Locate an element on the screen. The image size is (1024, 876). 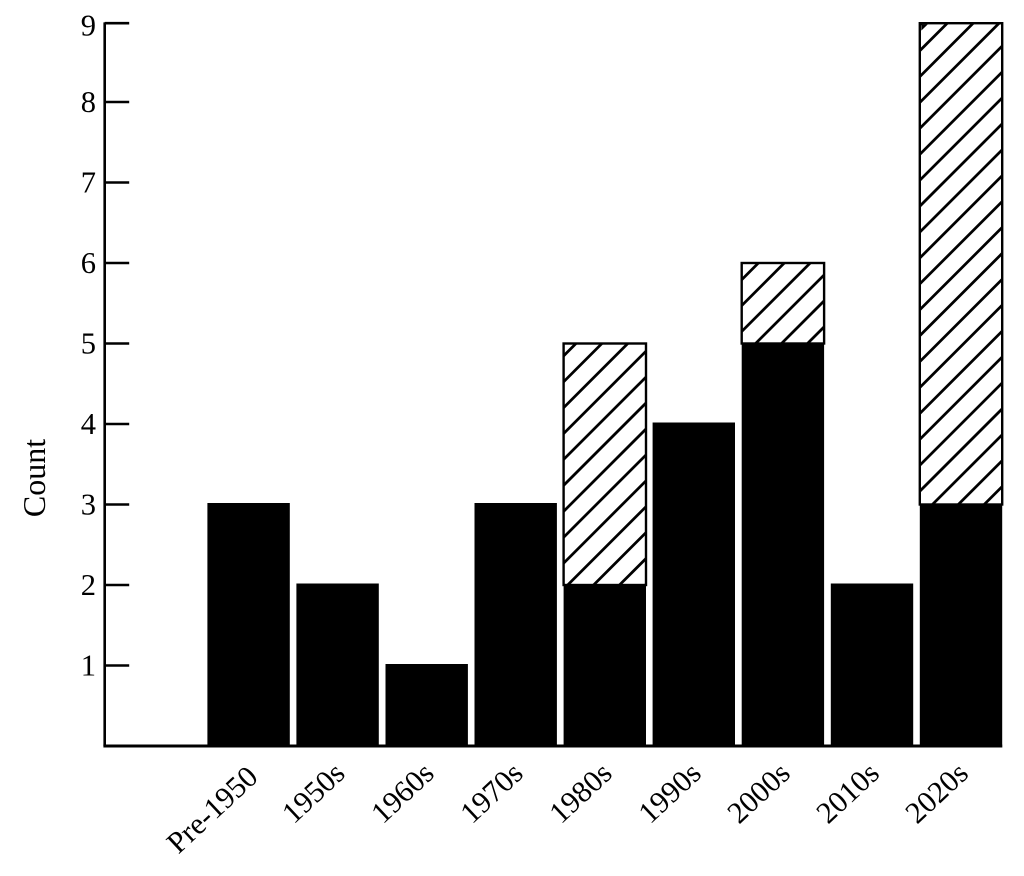
svg-text: 5 is located at coordinates (88, 344).